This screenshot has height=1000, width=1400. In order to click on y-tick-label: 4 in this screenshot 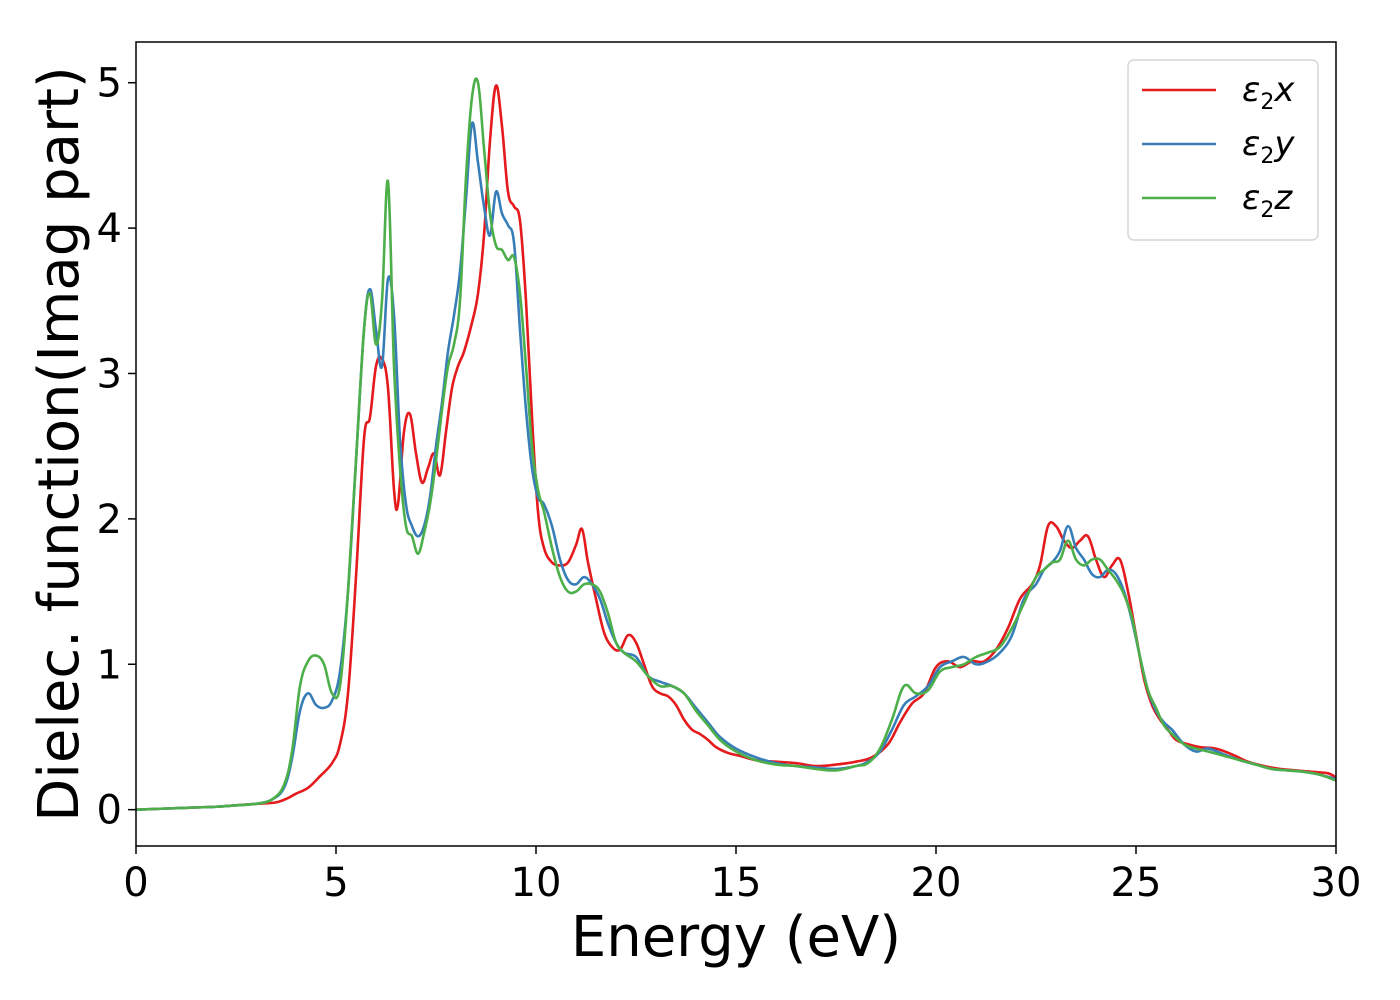, I will do `click(109, 229)`.